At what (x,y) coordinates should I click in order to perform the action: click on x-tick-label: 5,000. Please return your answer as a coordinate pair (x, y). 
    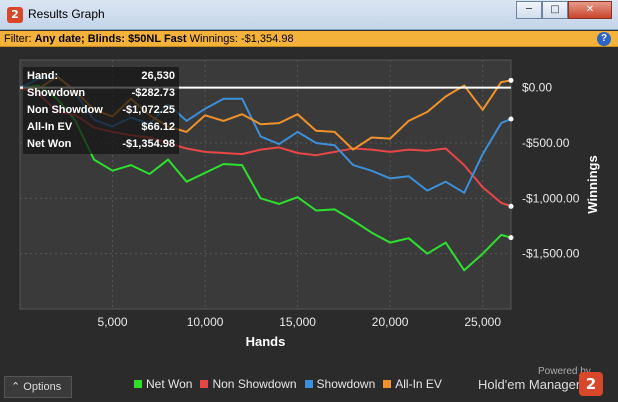
    Looking at the image, I should click on (113, 322).